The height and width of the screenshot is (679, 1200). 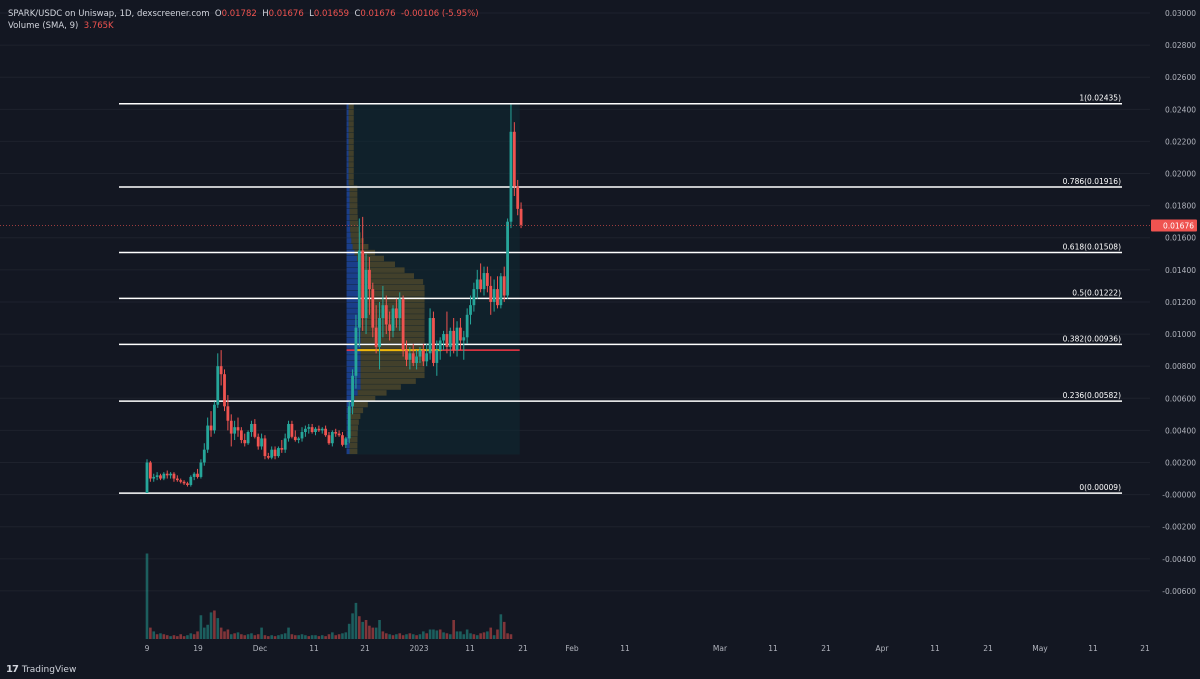 What do you see at coordinates (357, 14) in the screenshot?
I see `close-label: C` at bounding box center [357, 14].